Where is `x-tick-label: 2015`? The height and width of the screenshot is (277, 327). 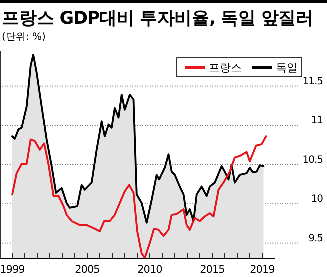 x-tick-label: 2015 is located at coordinates (212, 270).